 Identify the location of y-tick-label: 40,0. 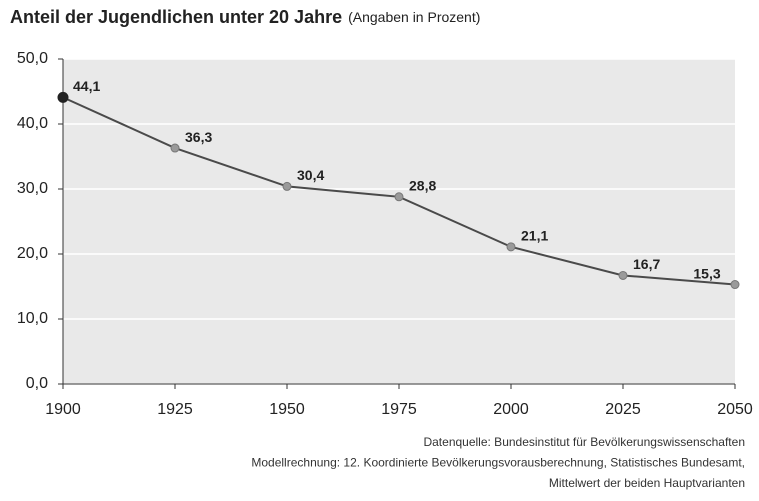
(32, 123).